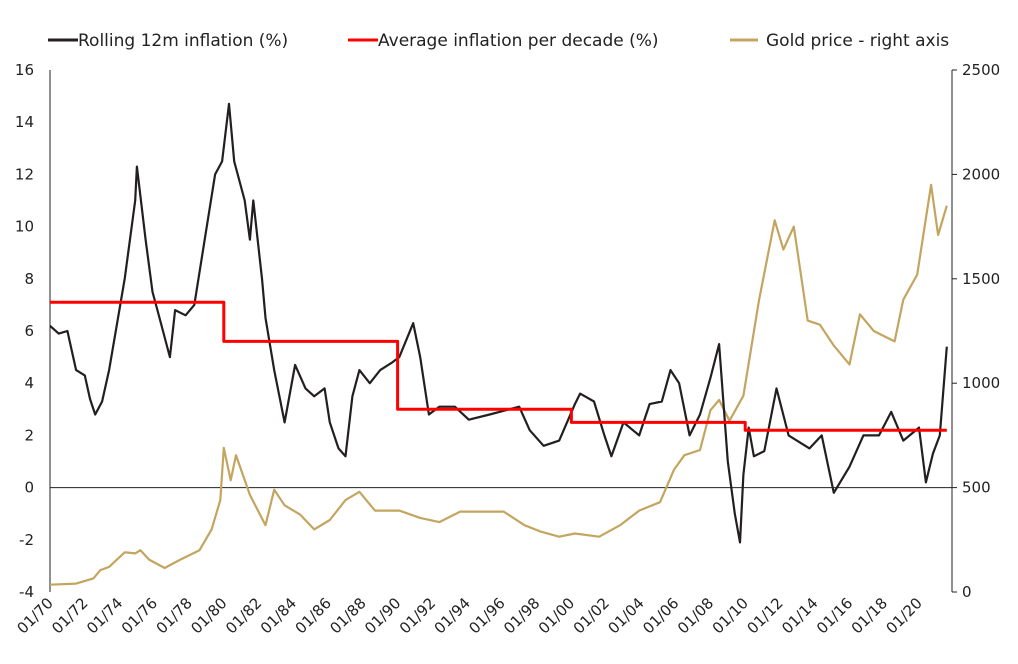  I want to click on x-tick-label: 01/76, so click(139, 615).